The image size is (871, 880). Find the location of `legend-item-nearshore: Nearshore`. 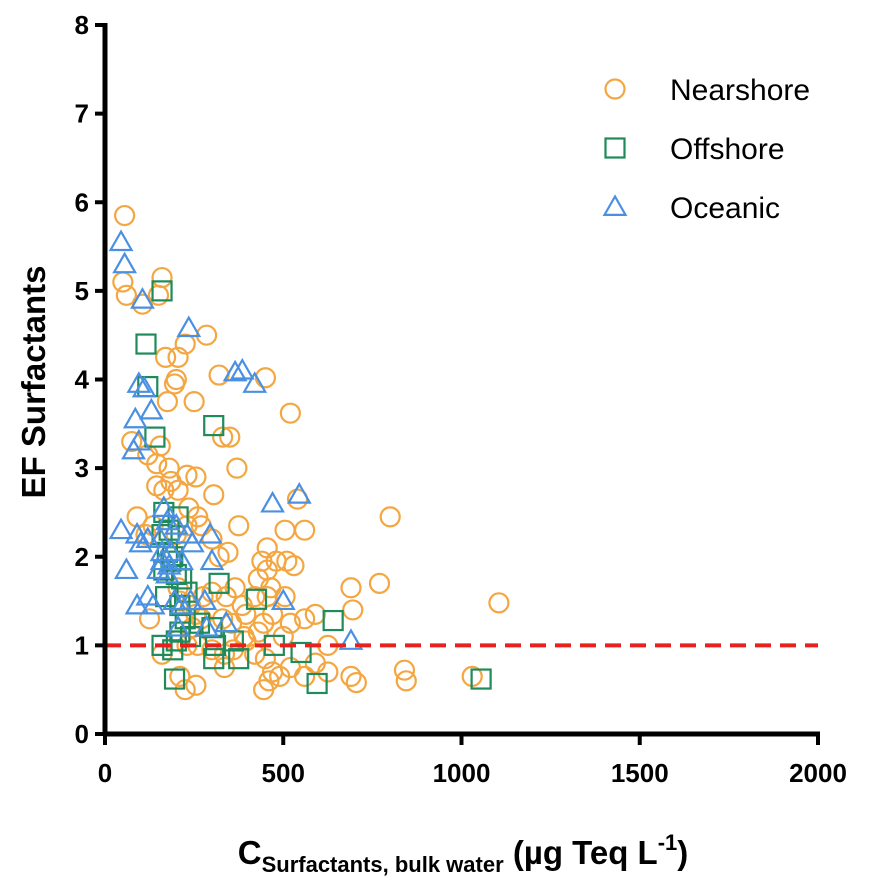

legend-item-nearshore: Nearshore is located at coordinates (707, 90).